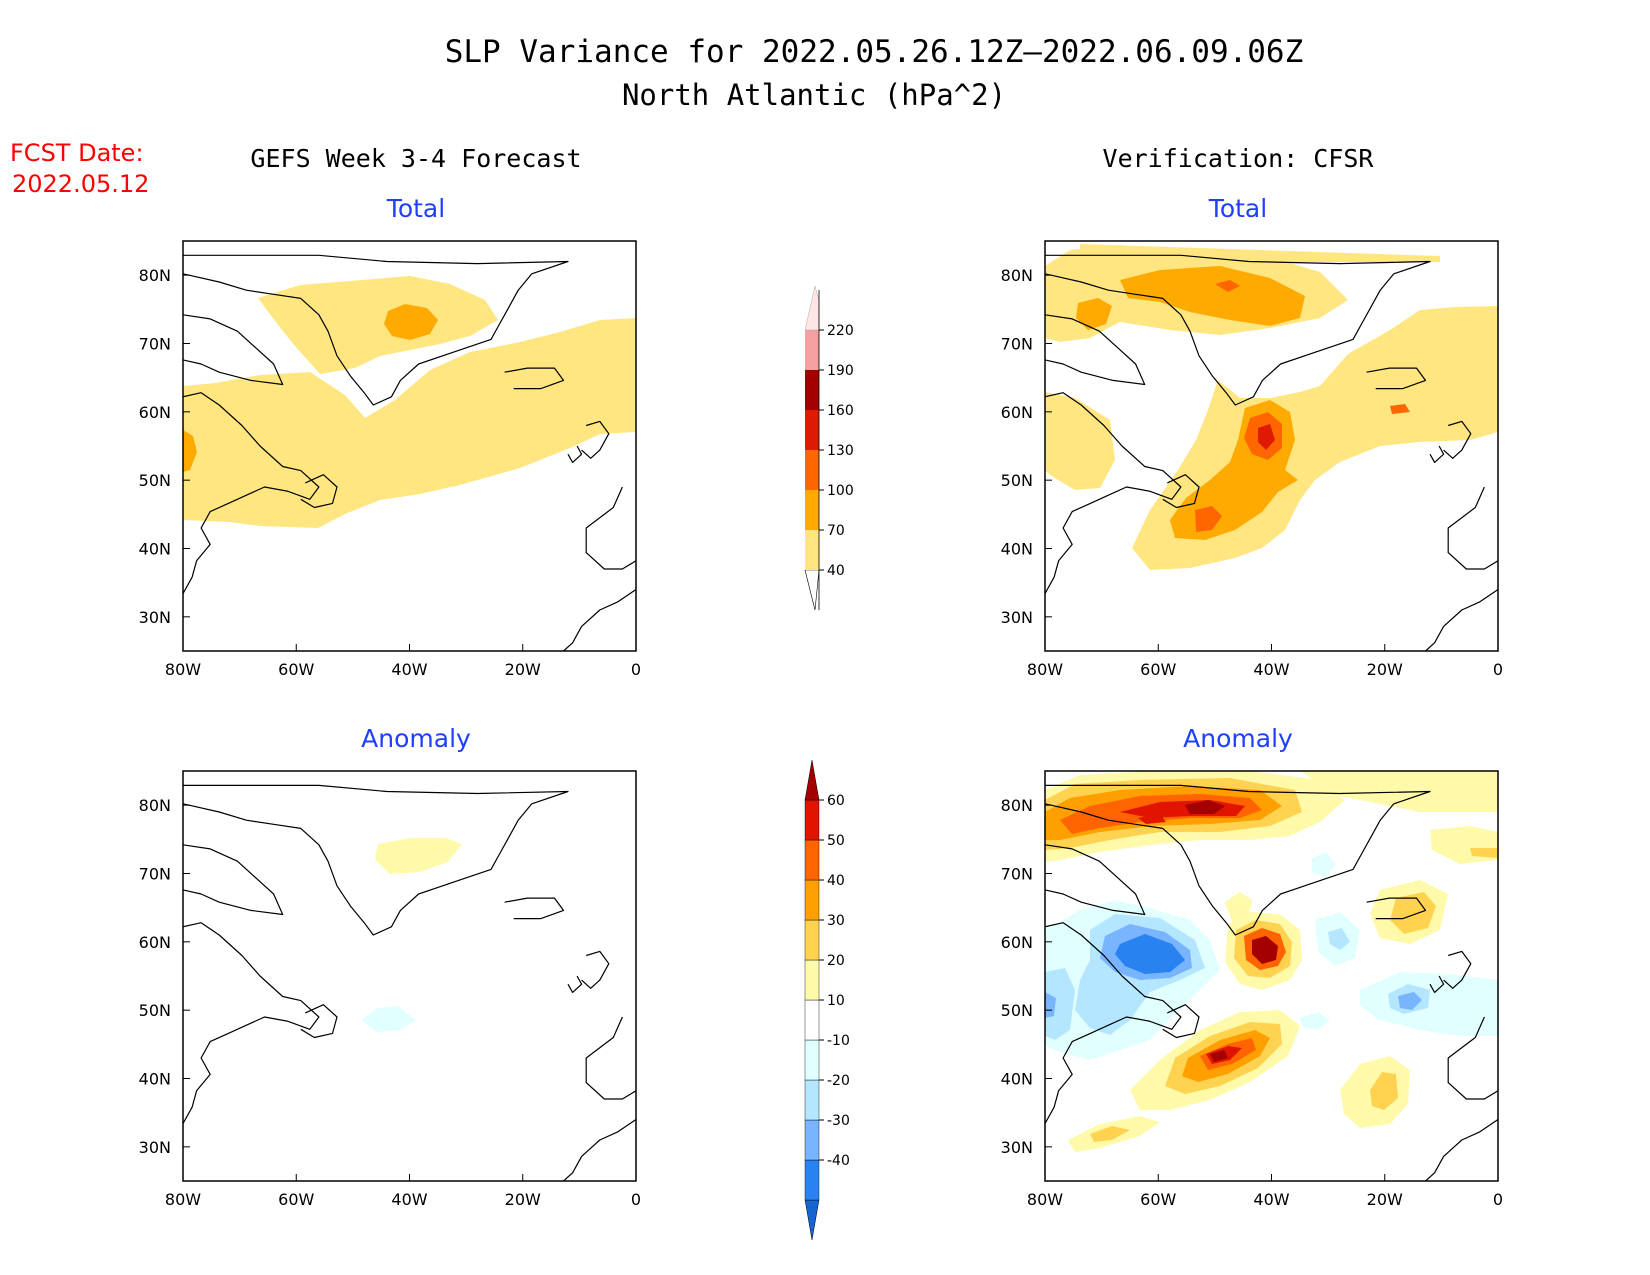 This screenshot has width=1650, height=1275. I want to click on colorbar-label: -30, so click(838, 1121).